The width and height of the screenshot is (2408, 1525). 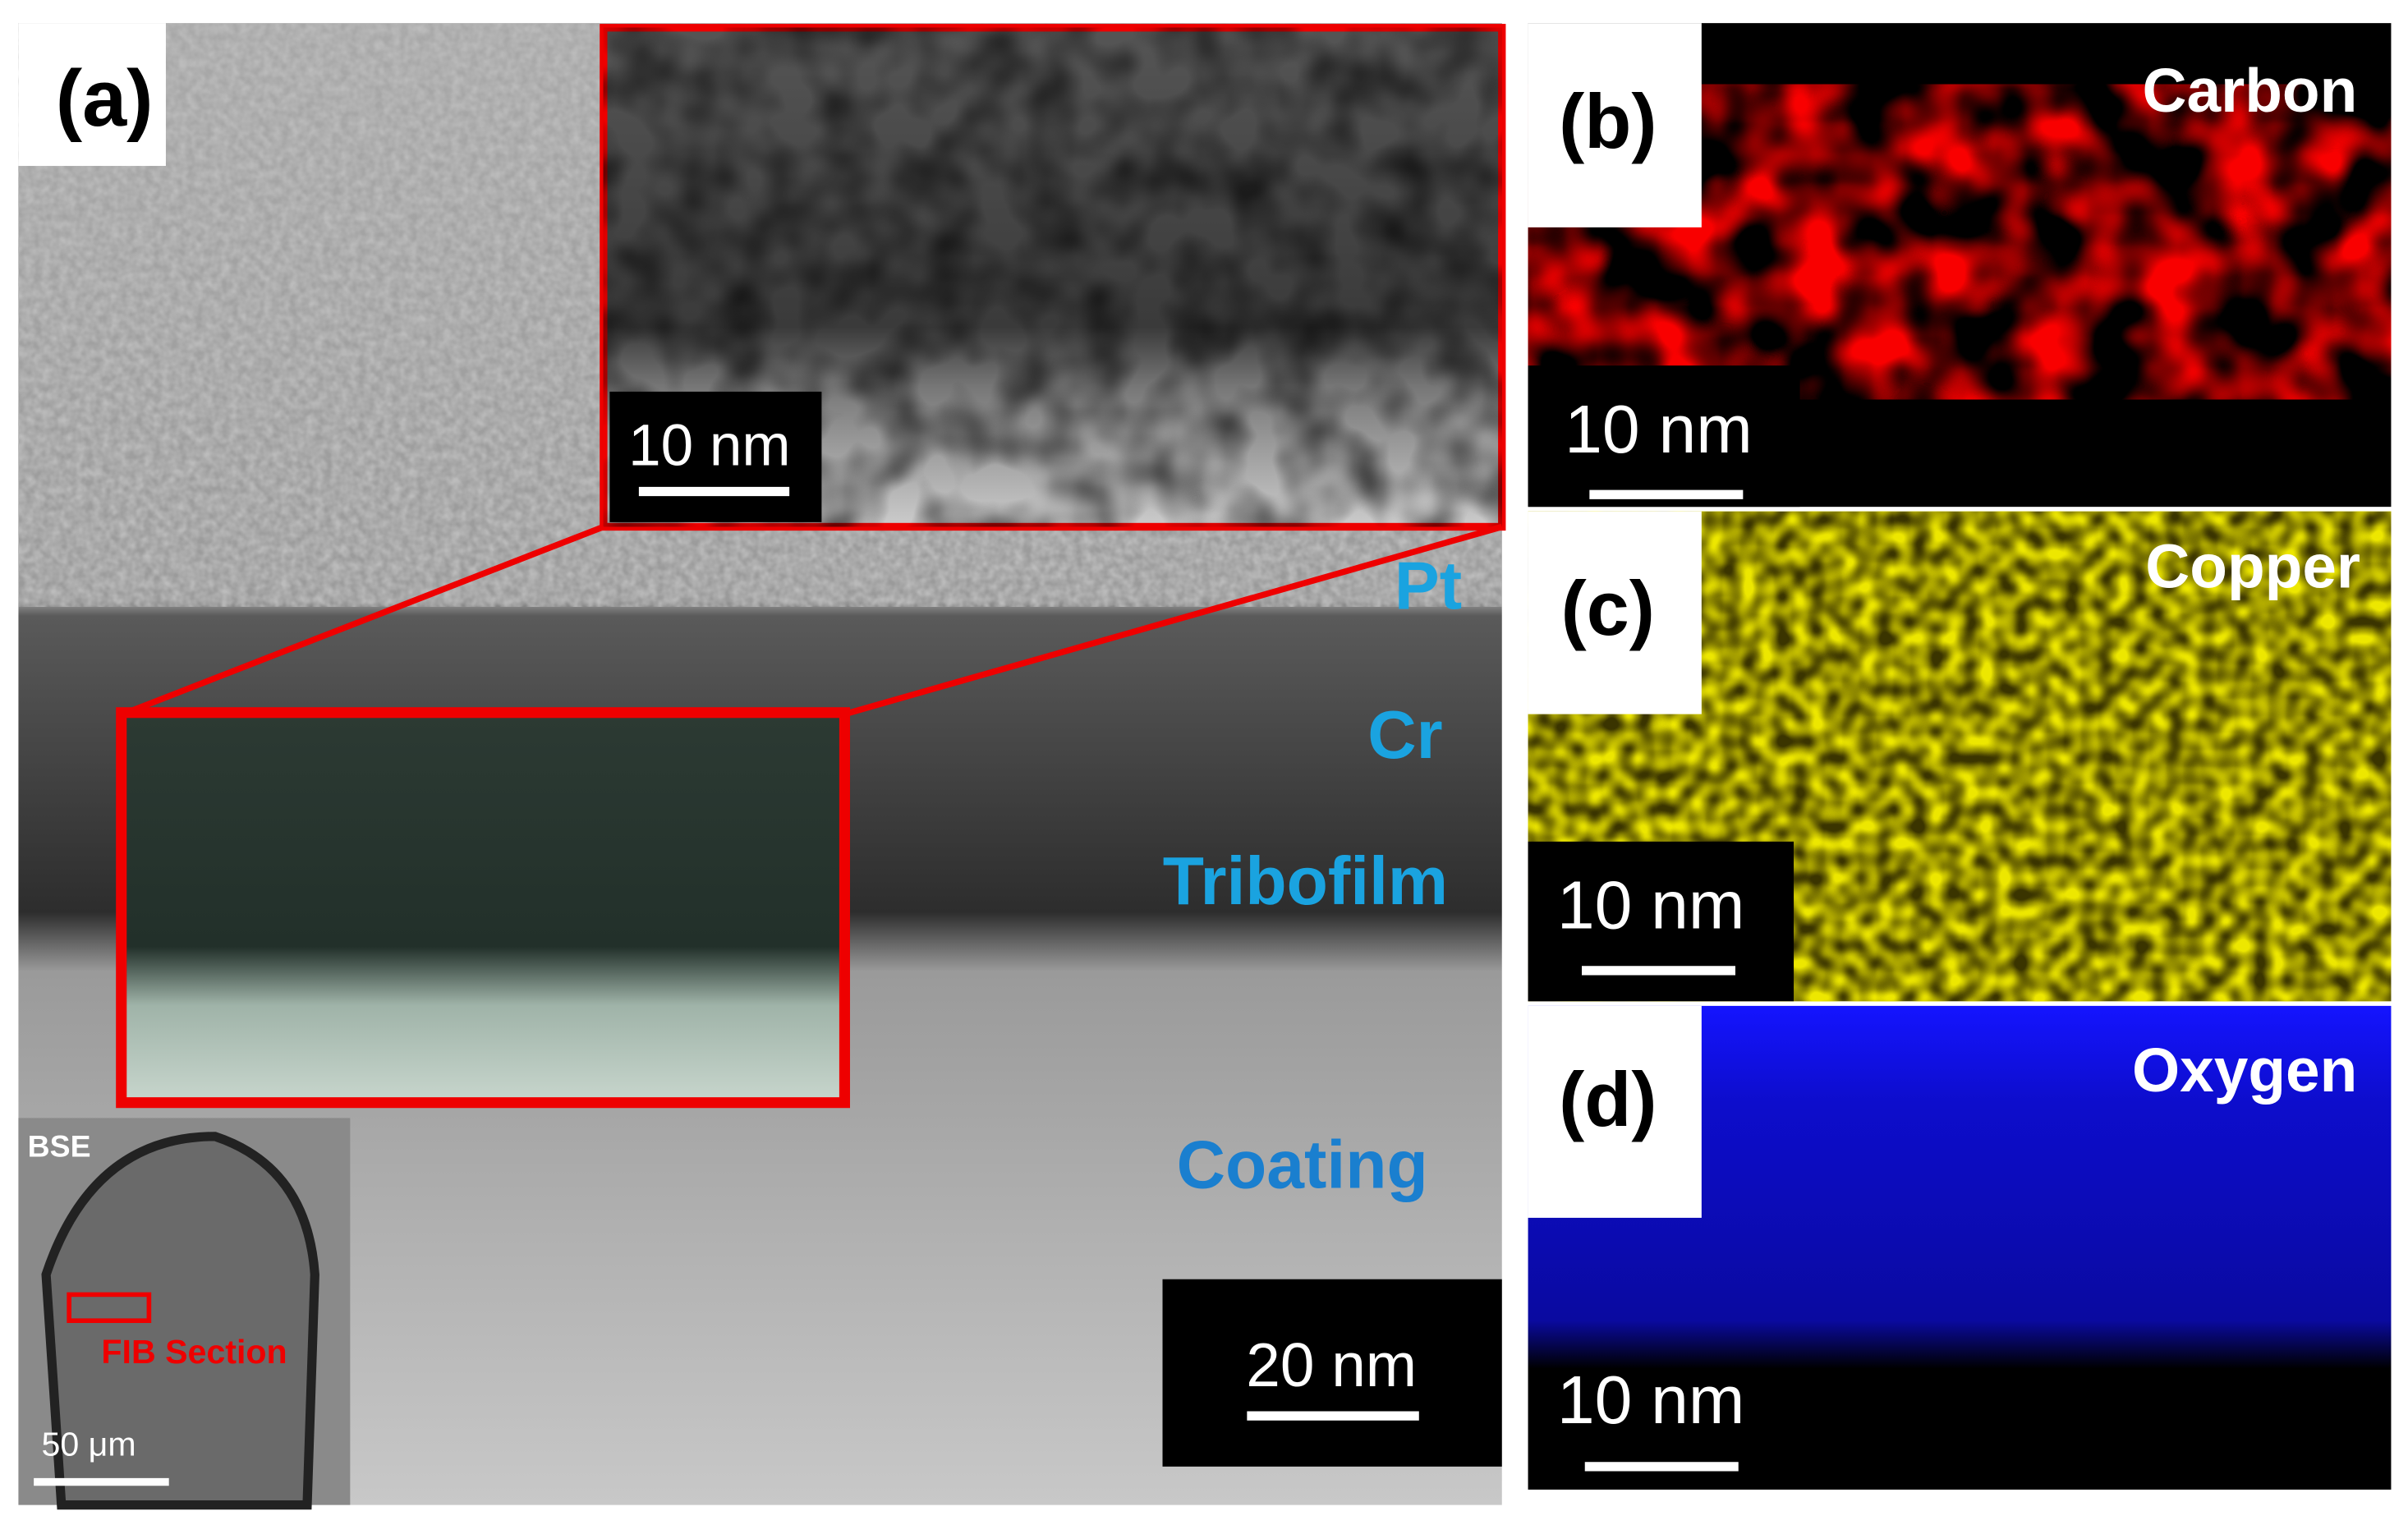 I want to click on bse-scale-label: 50 μm, so click(x=88, y=1444).